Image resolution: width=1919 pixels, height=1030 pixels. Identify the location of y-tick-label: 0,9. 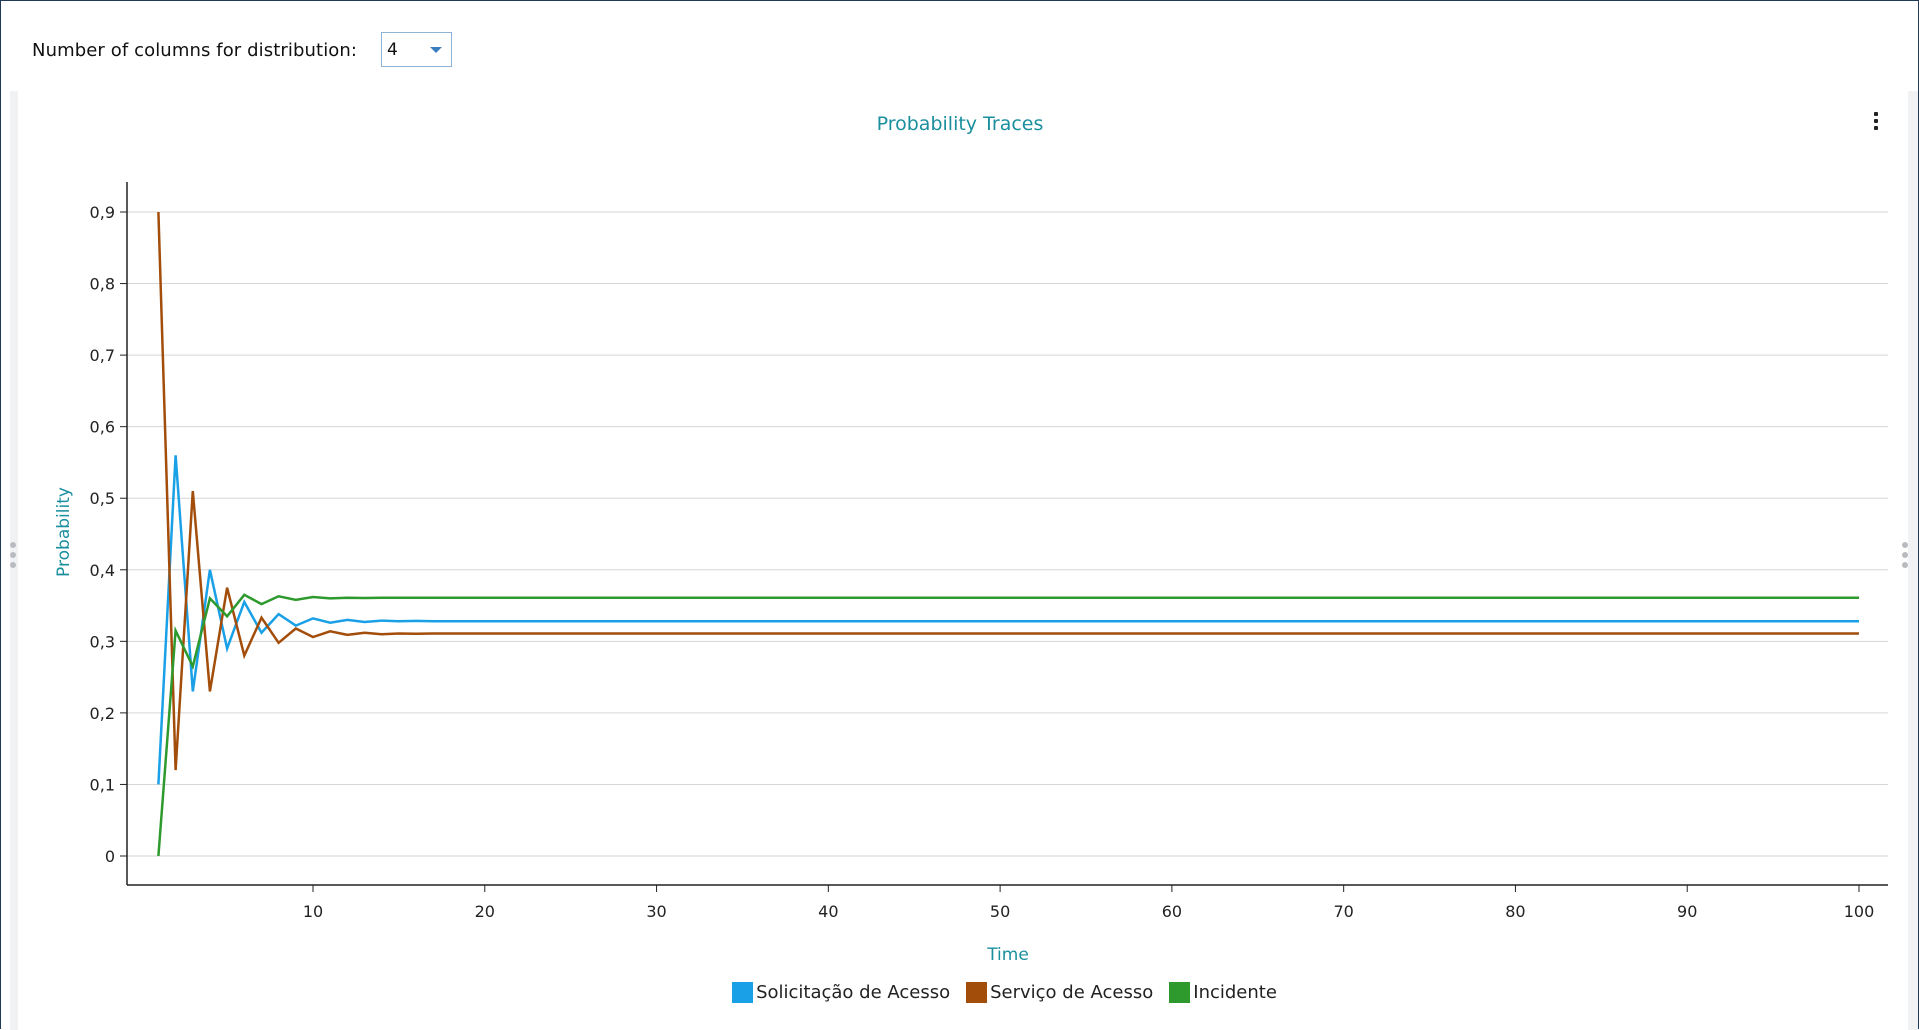
(102, 212).